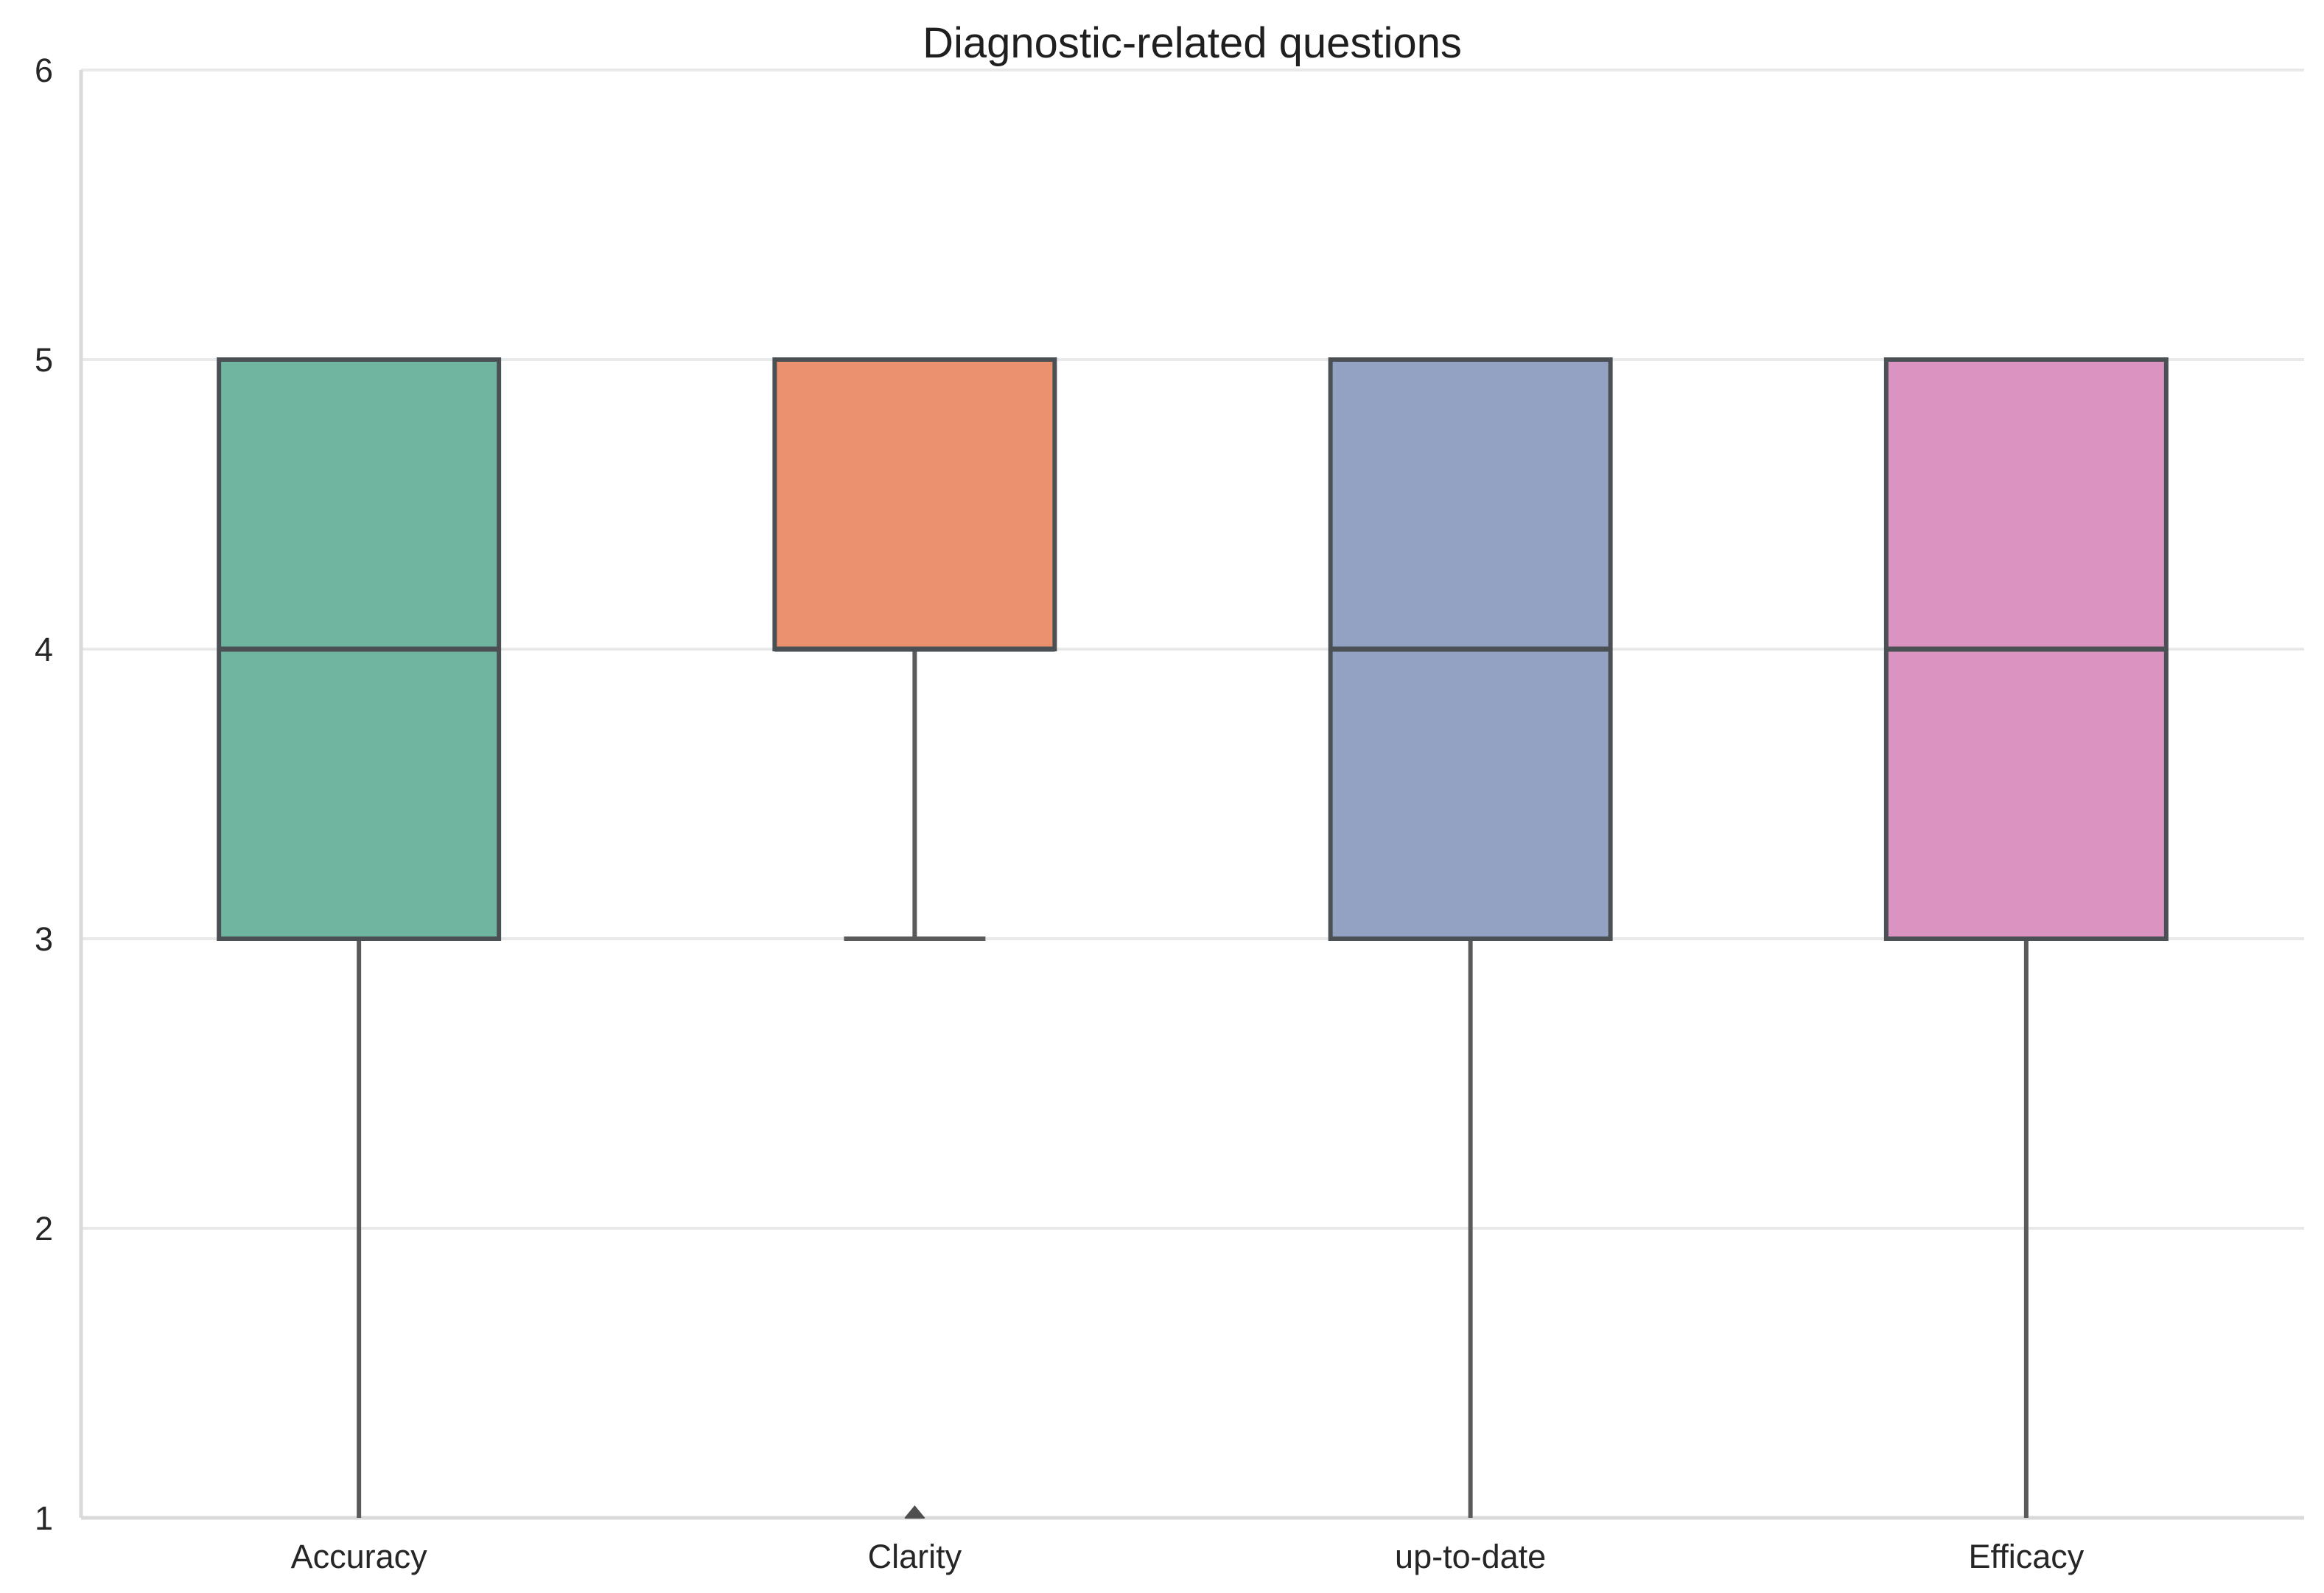  Describe the element at coordinates (914, 504) in the screenshot. I see `box-iqr` at that location.